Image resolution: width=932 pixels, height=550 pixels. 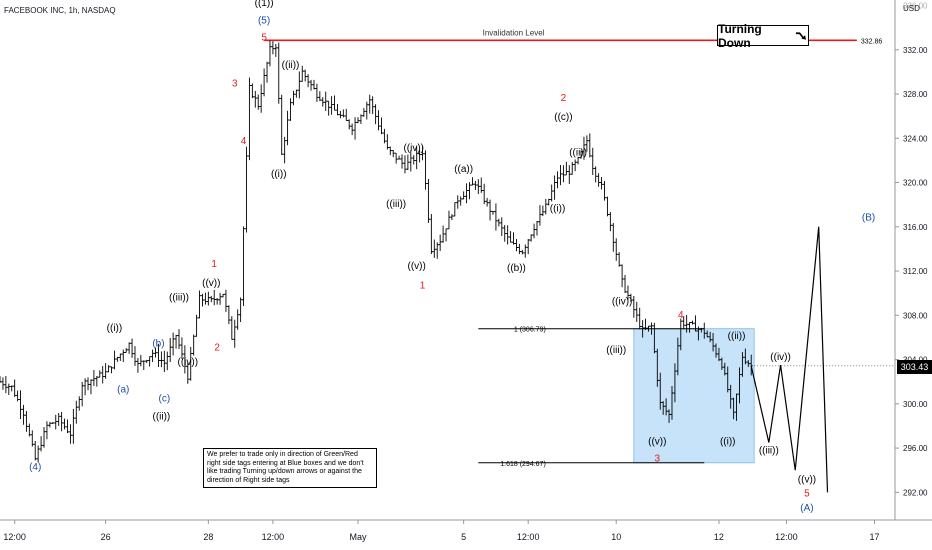 What do you see at coordinates (463, 537) in the screenshot?
I see `x-tick-label: 5` at bounding box center [463, 537].